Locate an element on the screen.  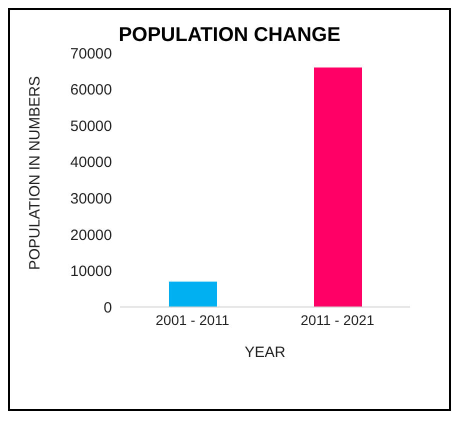
x-axis-title: YEAR is located at coordinates (265, 352).